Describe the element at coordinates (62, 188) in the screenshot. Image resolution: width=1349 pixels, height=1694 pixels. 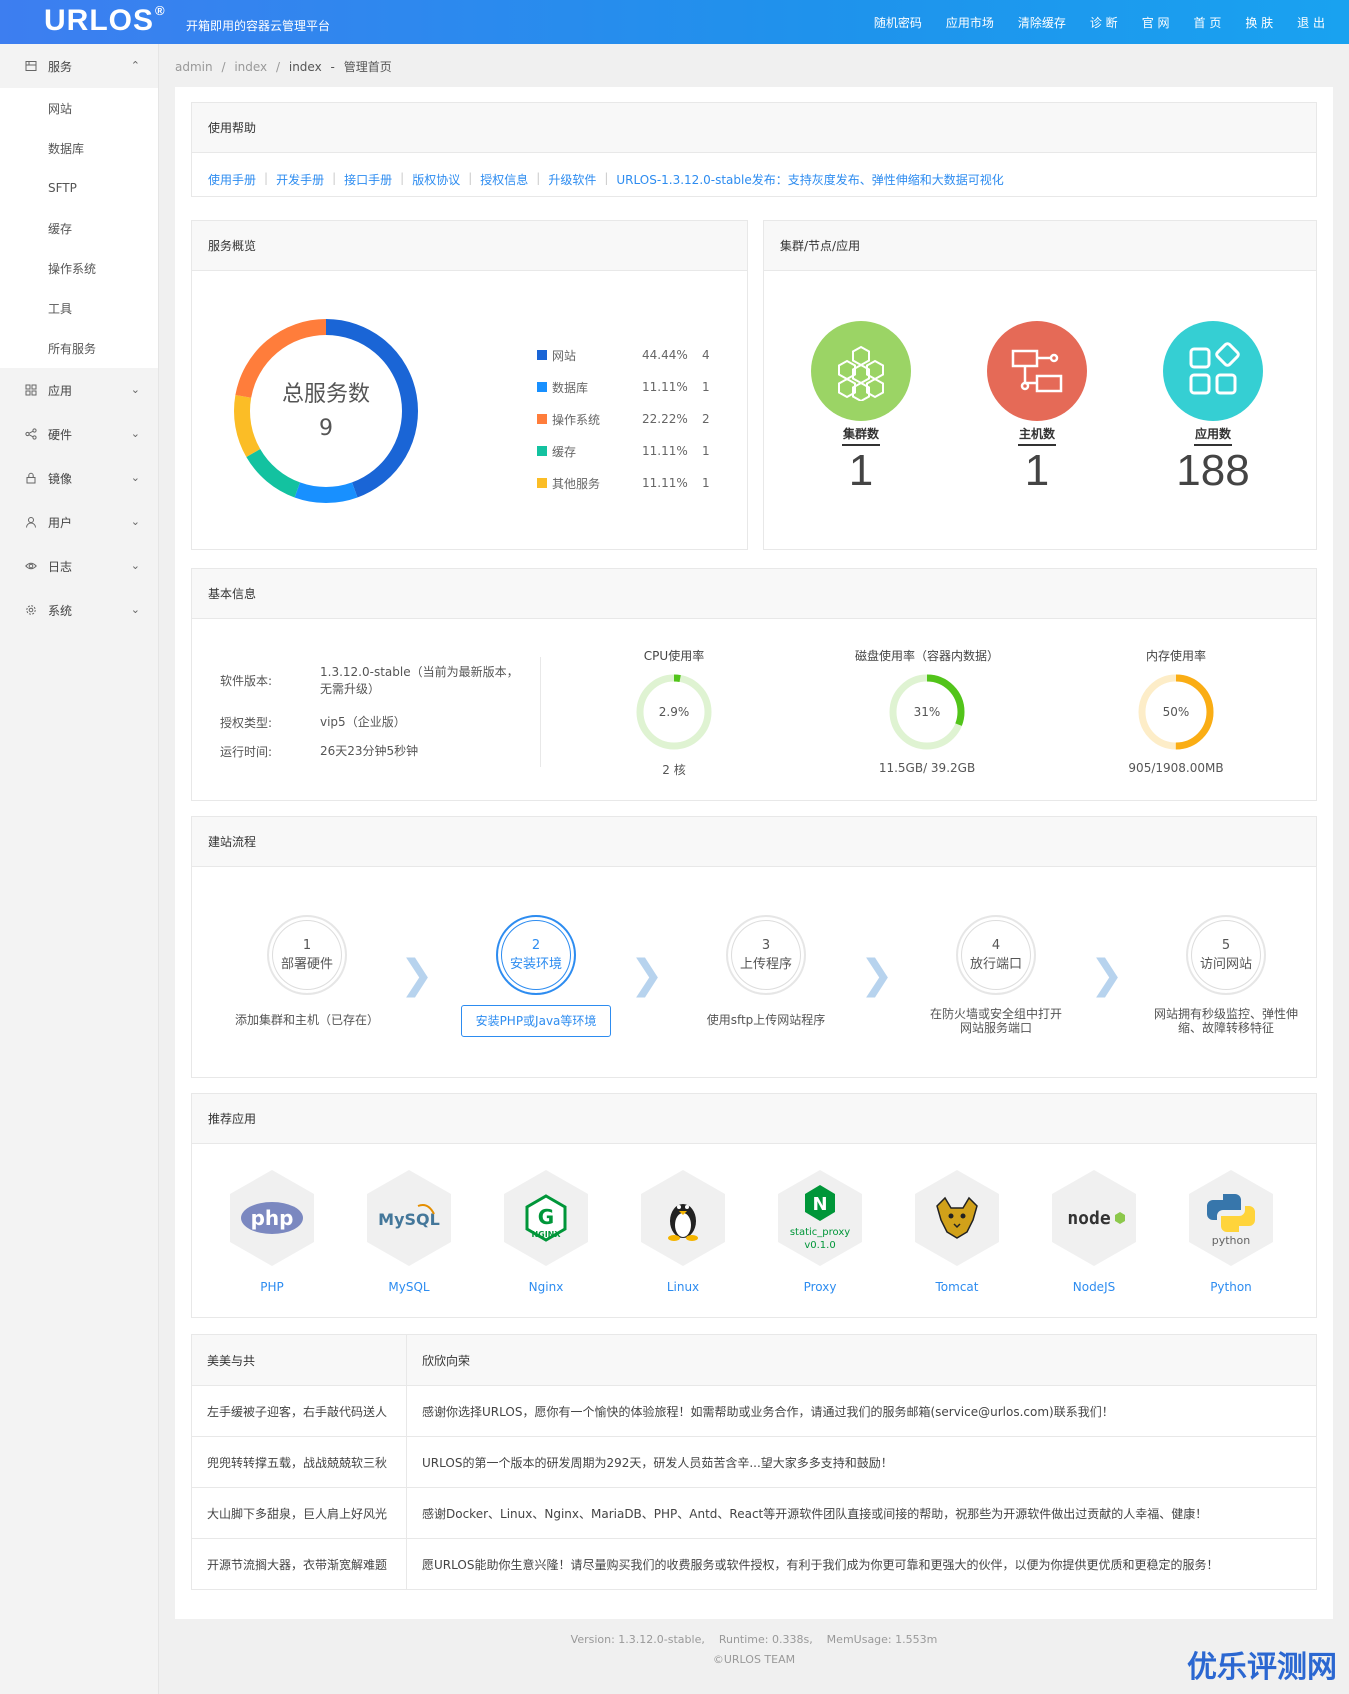
I see `sidebar-item-sftp: SFTP` at that location.